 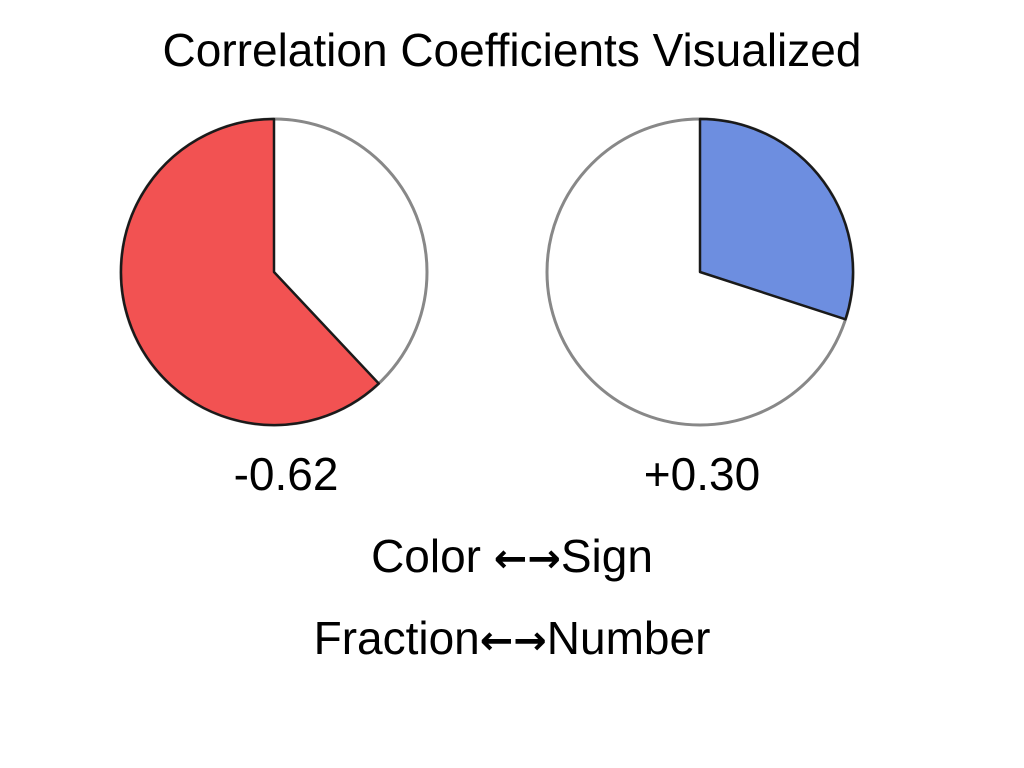 What do you see at coordinates (776, 219) in the screenshot?
I see `pie-positive-slice` at bounding box center [776, 219].